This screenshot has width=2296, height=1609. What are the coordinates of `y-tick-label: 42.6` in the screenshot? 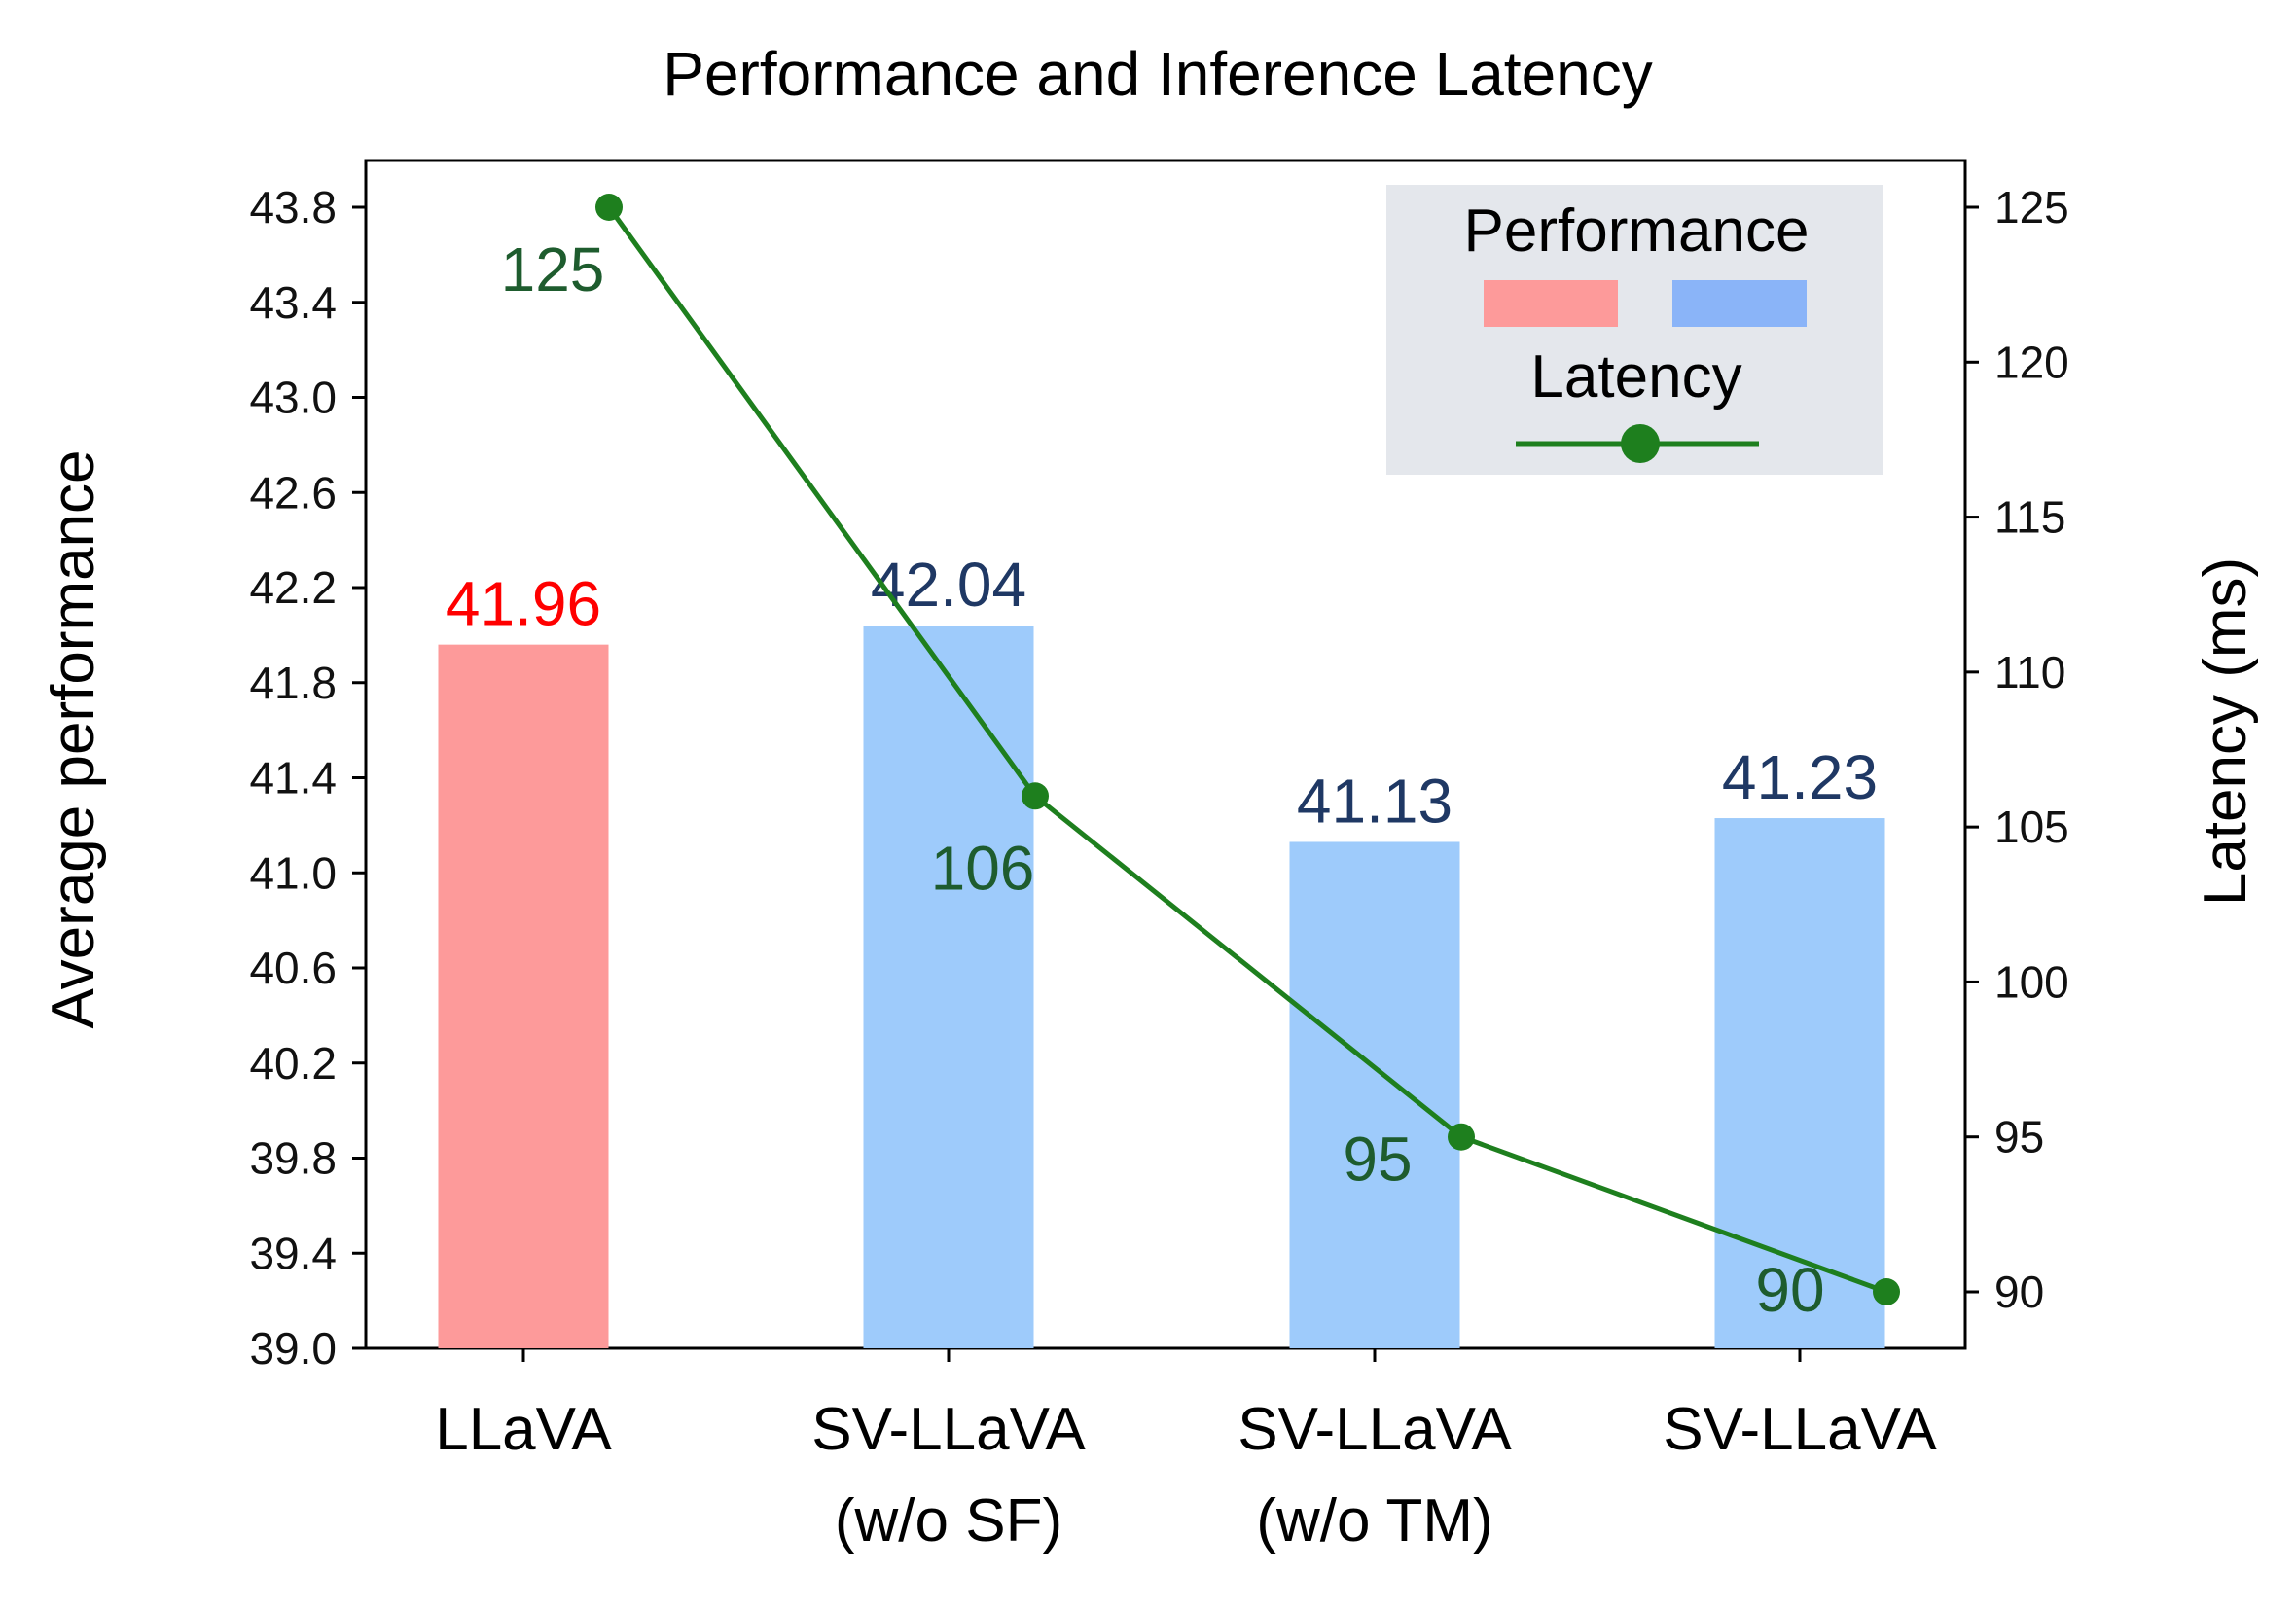 It's located at (293, 493).